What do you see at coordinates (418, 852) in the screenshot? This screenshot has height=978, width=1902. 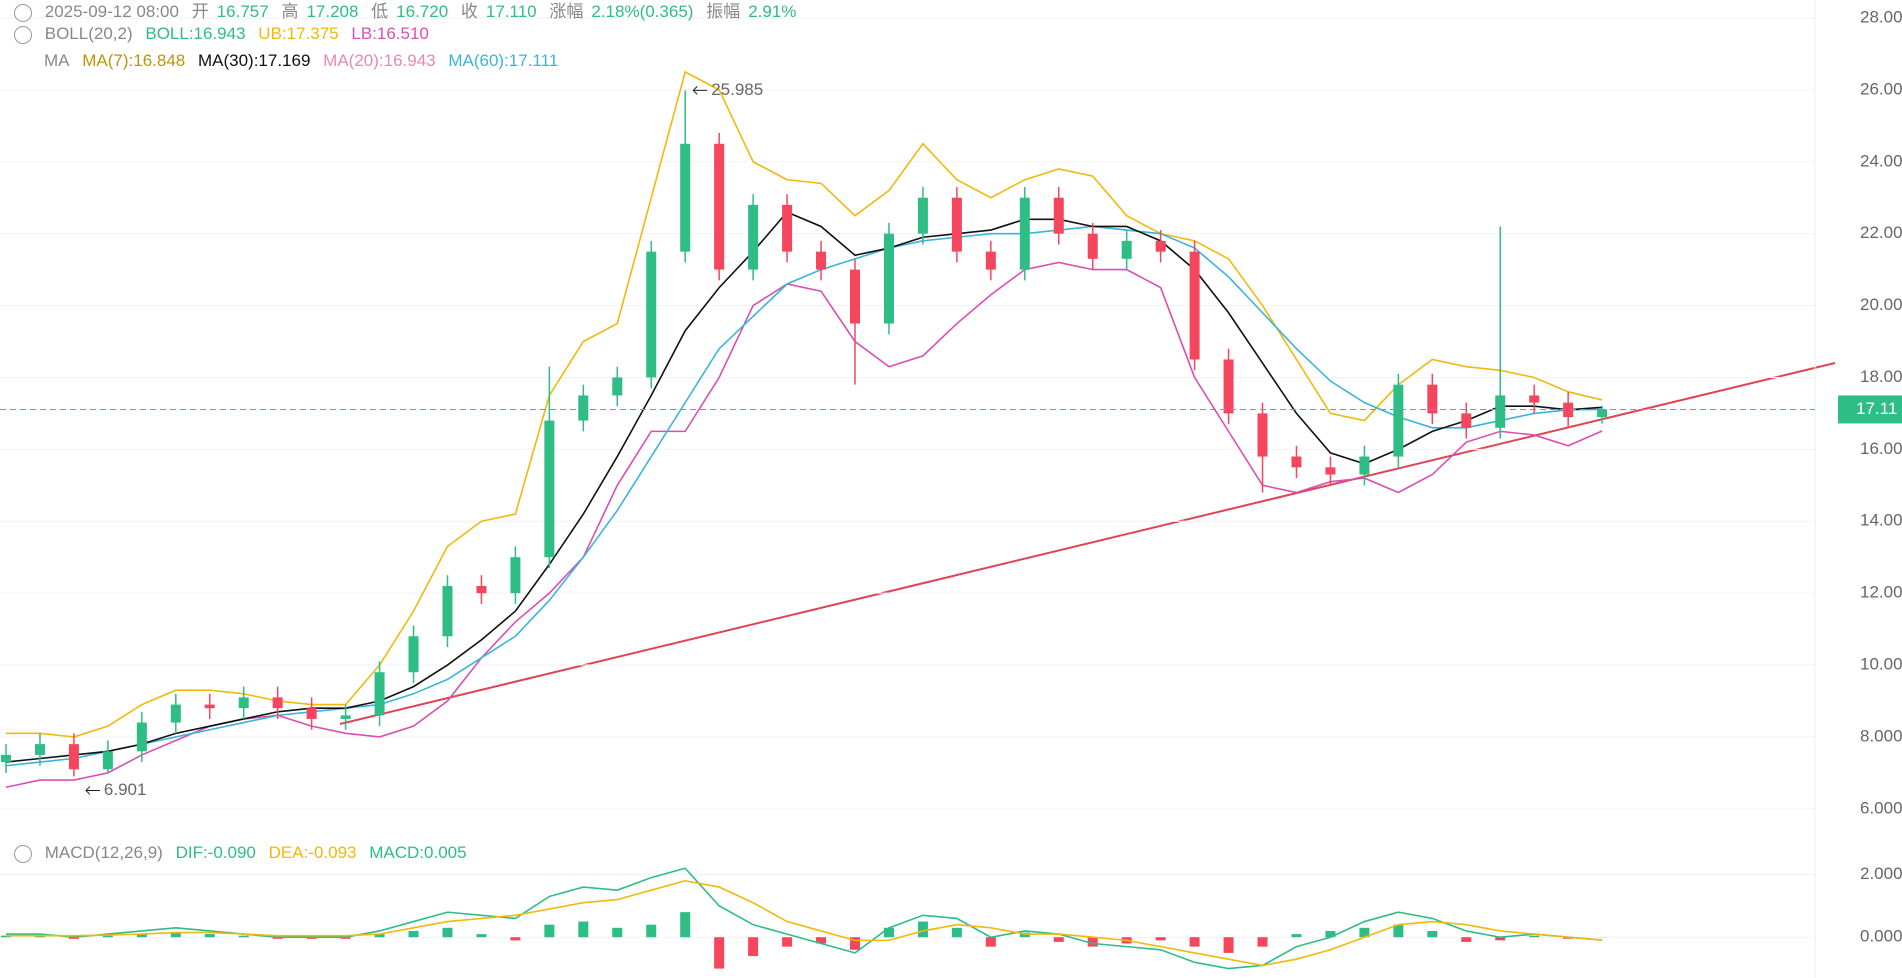 I see `value: MACD:0.005` at bounding box center [418, 852].